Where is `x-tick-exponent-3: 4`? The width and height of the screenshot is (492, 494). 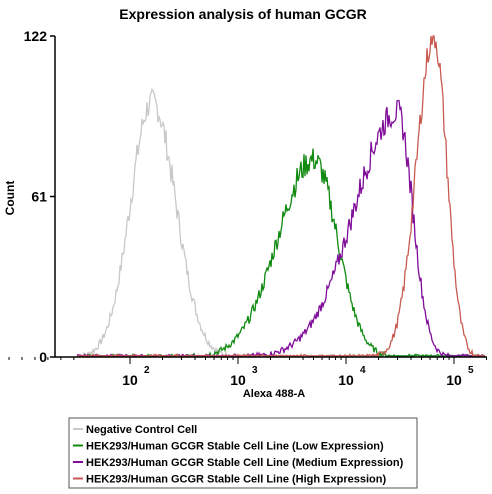 x-tick-exponent-3: 4 is located at coordinates (363, 370).